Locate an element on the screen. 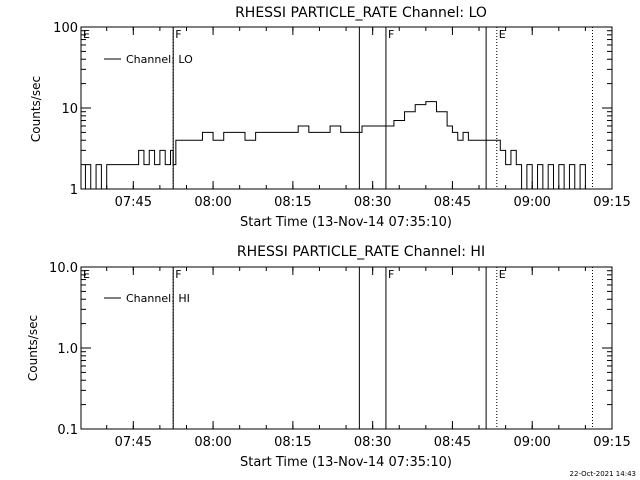 The height and width of the screenshot is (480, 640). lo-x-tick-label: 08:45 is located at coordinates (452, 202).